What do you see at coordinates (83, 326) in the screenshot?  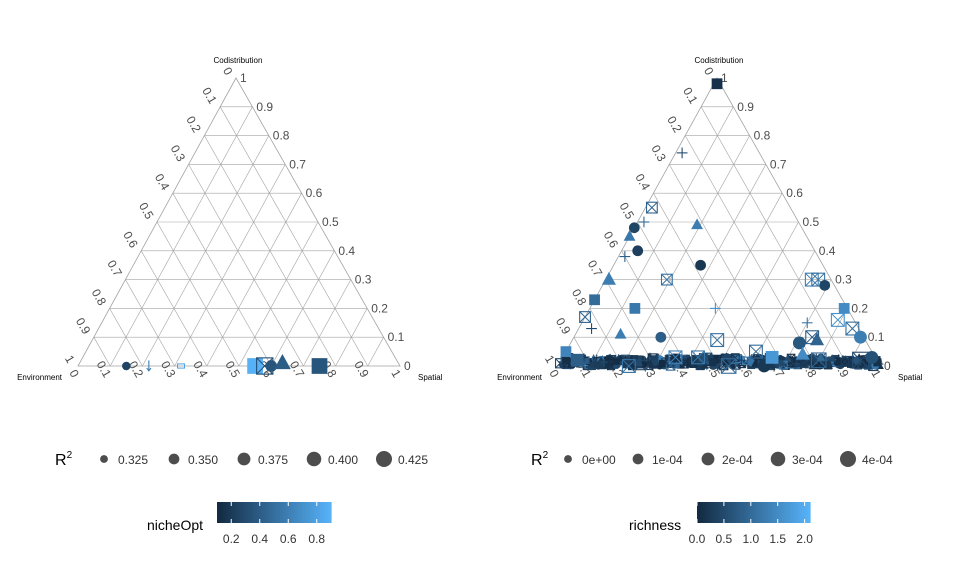 I see `tick-label-environment: 0.9` at bounding box center [83, 326].